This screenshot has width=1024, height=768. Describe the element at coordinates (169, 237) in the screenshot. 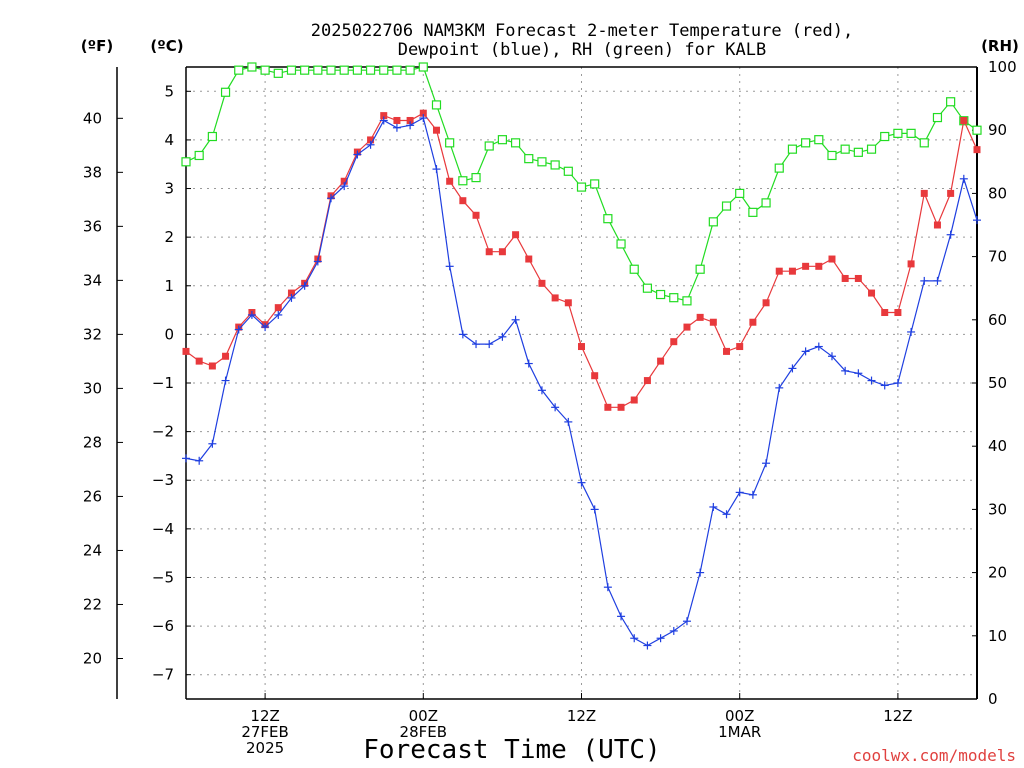

I see `celsius-tick-label: 2` at that location.